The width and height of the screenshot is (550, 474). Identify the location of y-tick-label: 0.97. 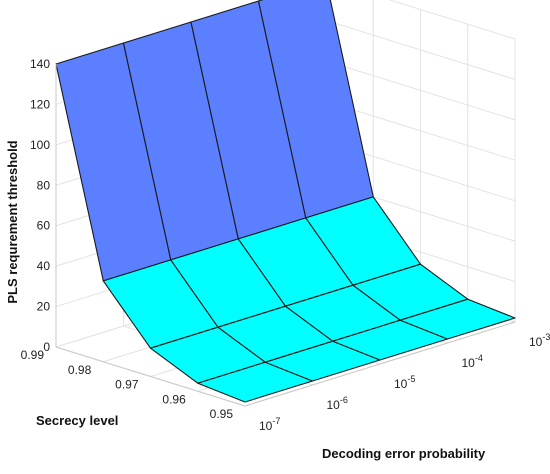
(127, 385).